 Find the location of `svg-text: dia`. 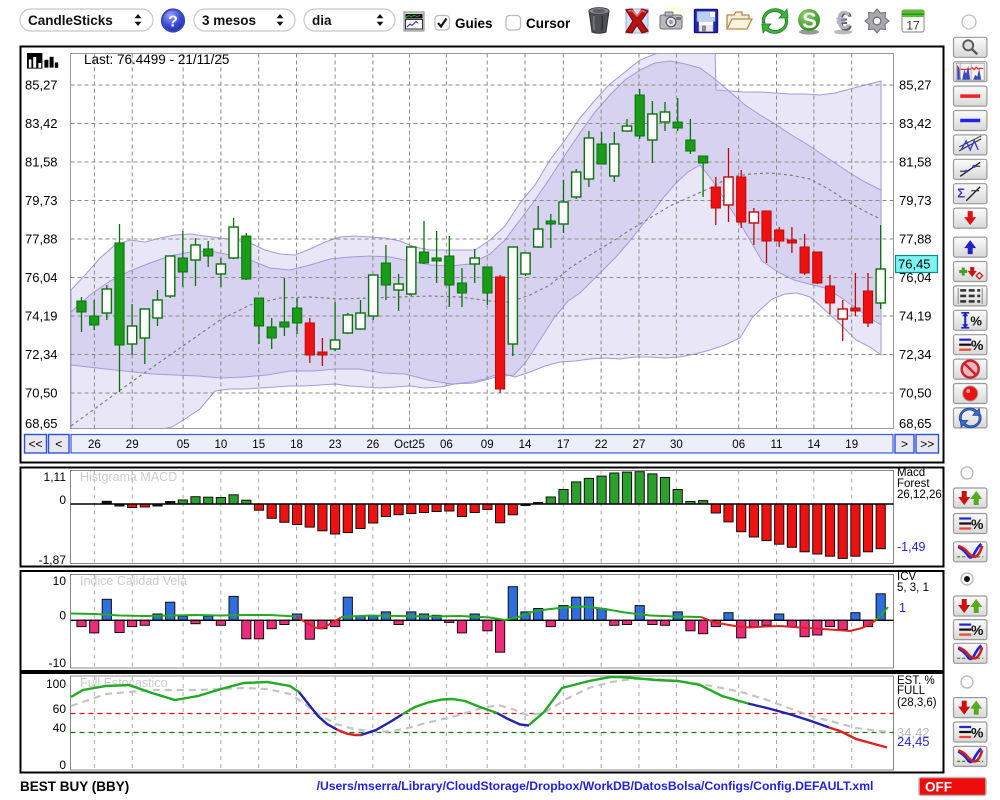

svg-text: dia is located at coordinates (322, 20).